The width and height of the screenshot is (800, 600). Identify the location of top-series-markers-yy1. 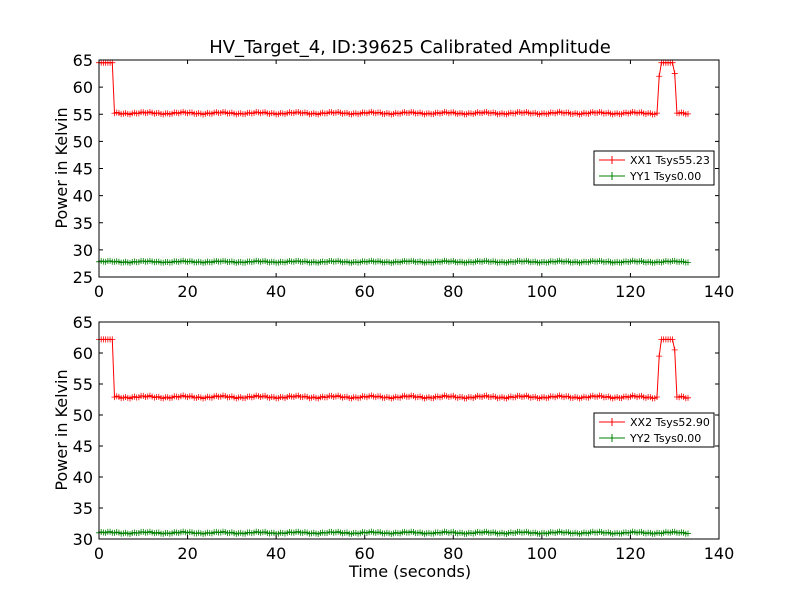
(393, 261).